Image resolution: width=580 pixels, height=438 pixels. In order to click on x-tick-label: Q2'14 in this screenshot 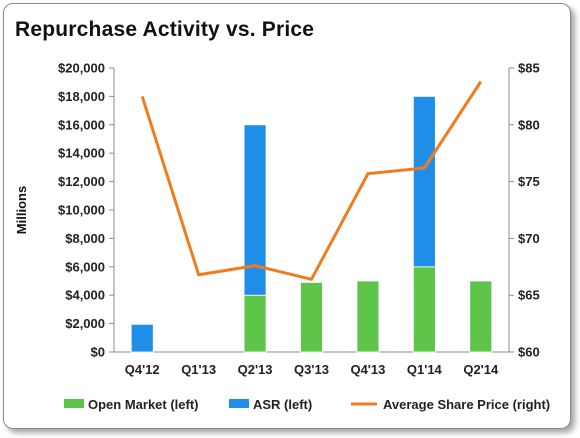, I will do `click(481, 369)`.